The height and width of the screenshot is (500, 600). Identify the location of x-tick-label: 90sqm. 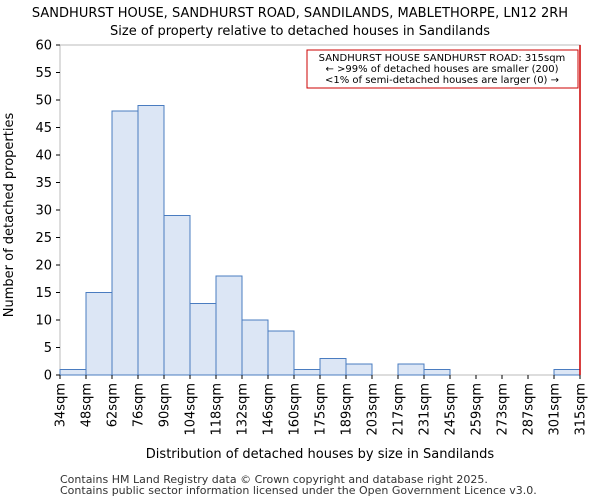
(165, 405).